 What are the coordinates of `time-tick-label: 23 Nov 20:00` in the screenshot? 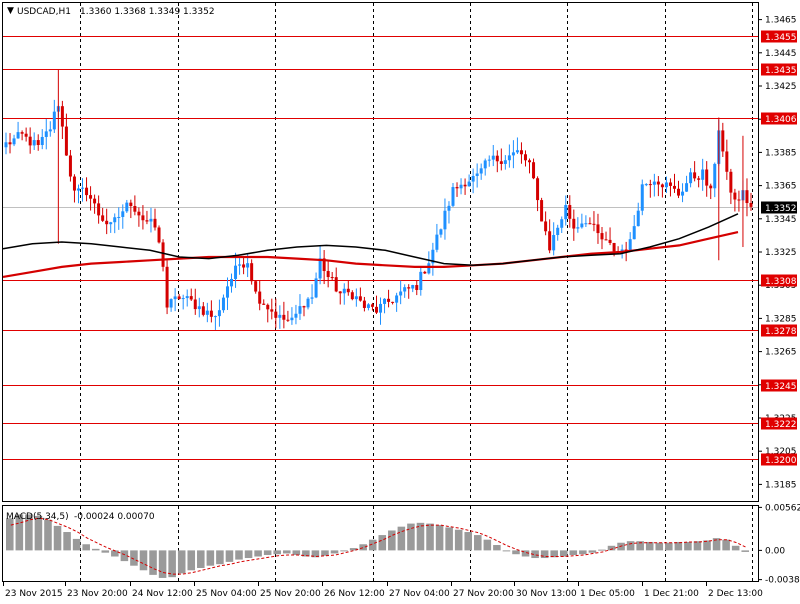 It's located at (97, 594).